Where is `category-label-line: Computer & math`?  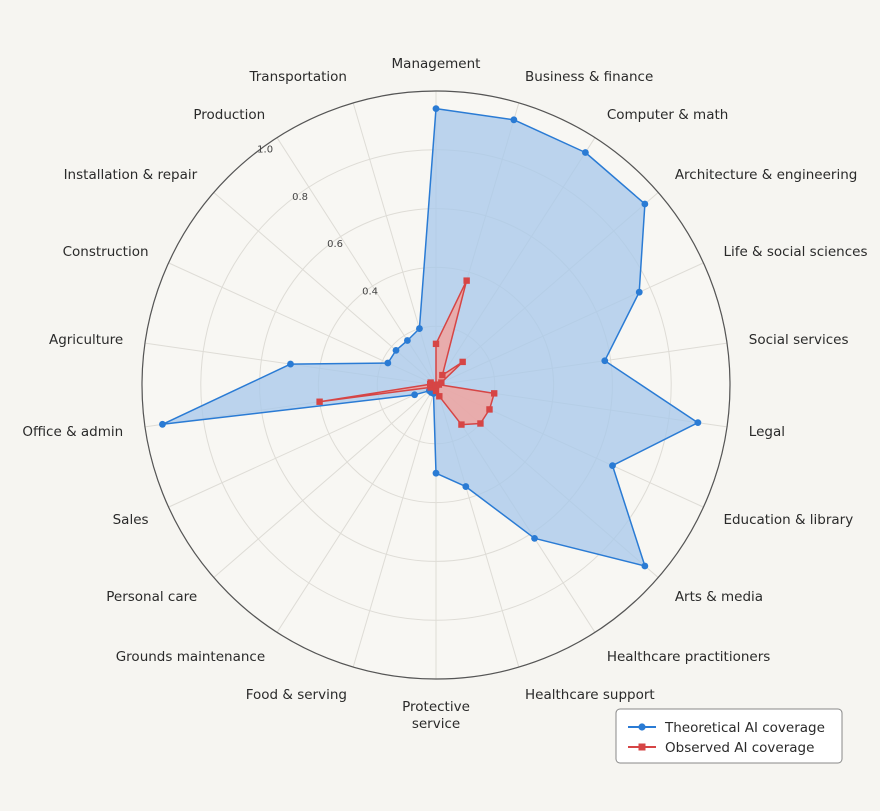 category-label-line: Computer & math is located at coordinates (668, 115).